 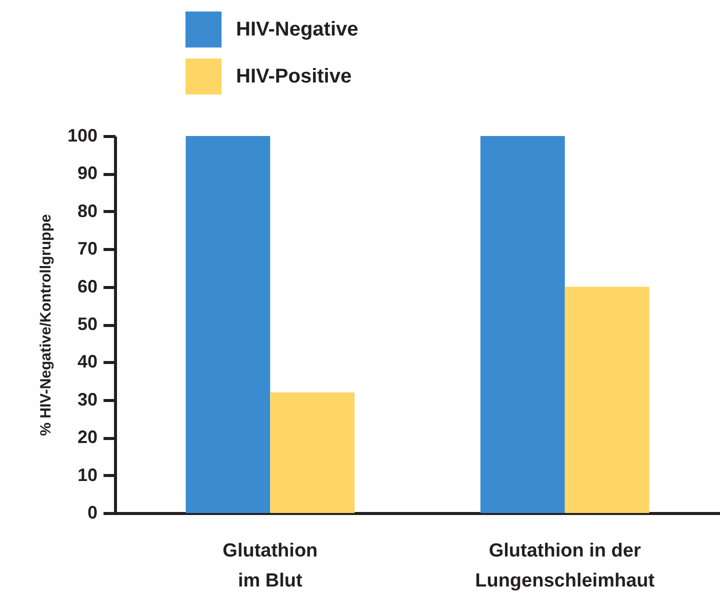 I want to click on y-tick-label: 50, so click(x=87, y=324).